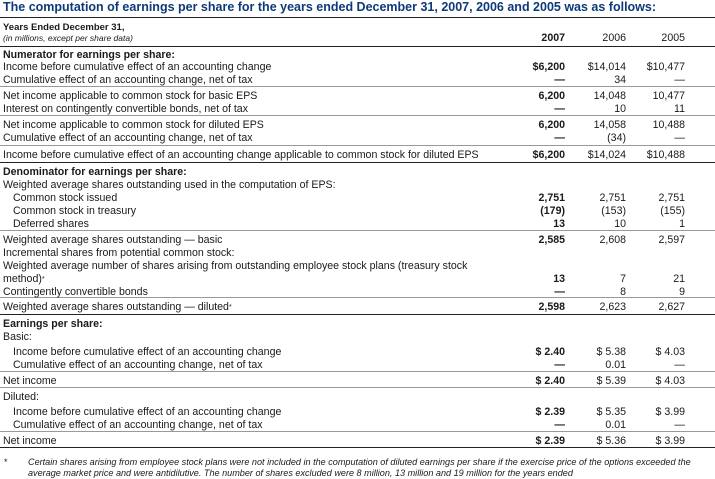 The height and width of the screenshot is (479, 715). I want to click on year-2005: 2005, so click(673, 38).